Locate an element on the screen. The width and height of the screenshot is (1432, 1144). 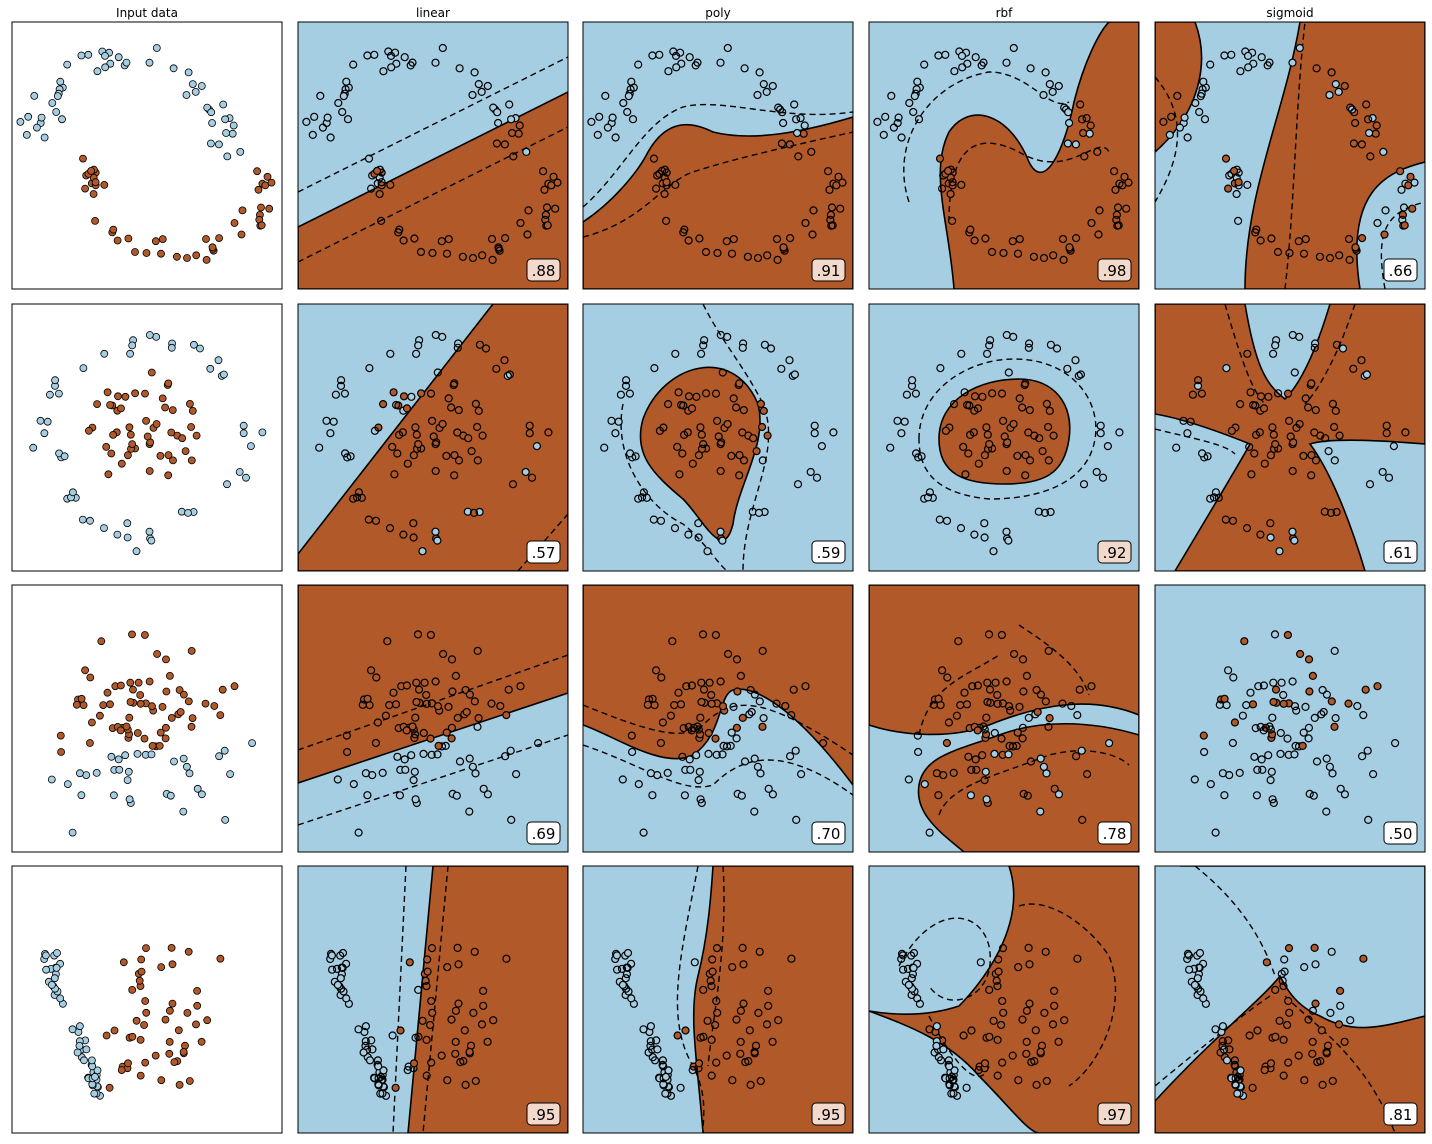
score-badge: .70 is located at coordinates (828, 833).